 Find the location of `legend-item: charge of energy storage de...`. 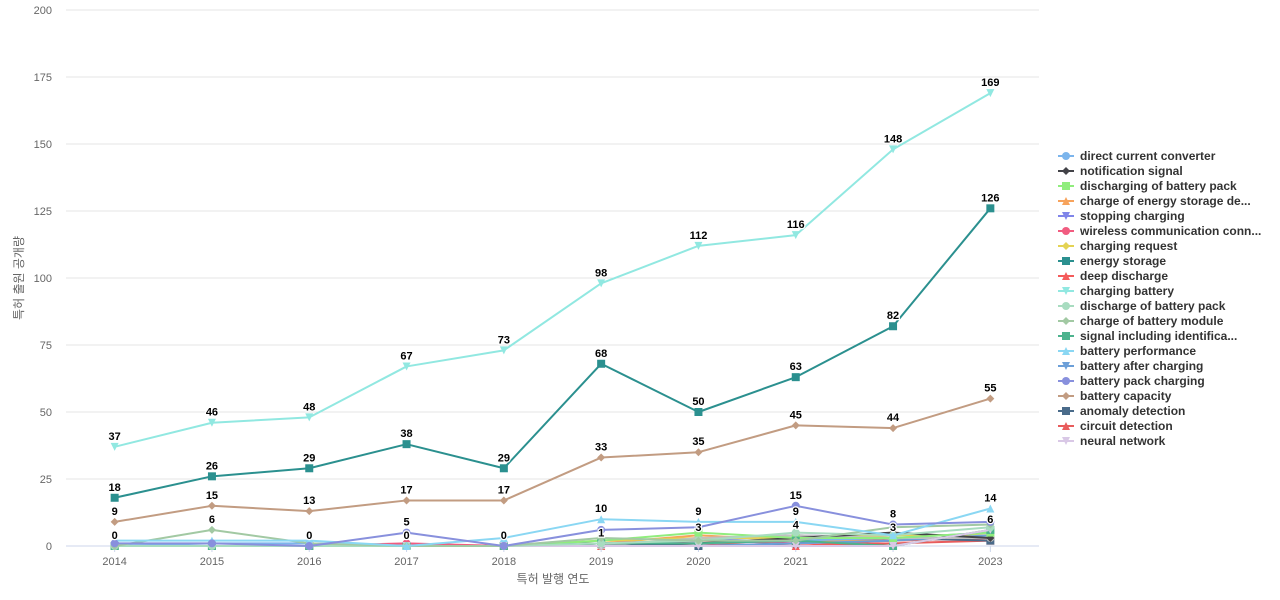

legend-item: charge of energy storage de... is located at coordinates (1169, 200).